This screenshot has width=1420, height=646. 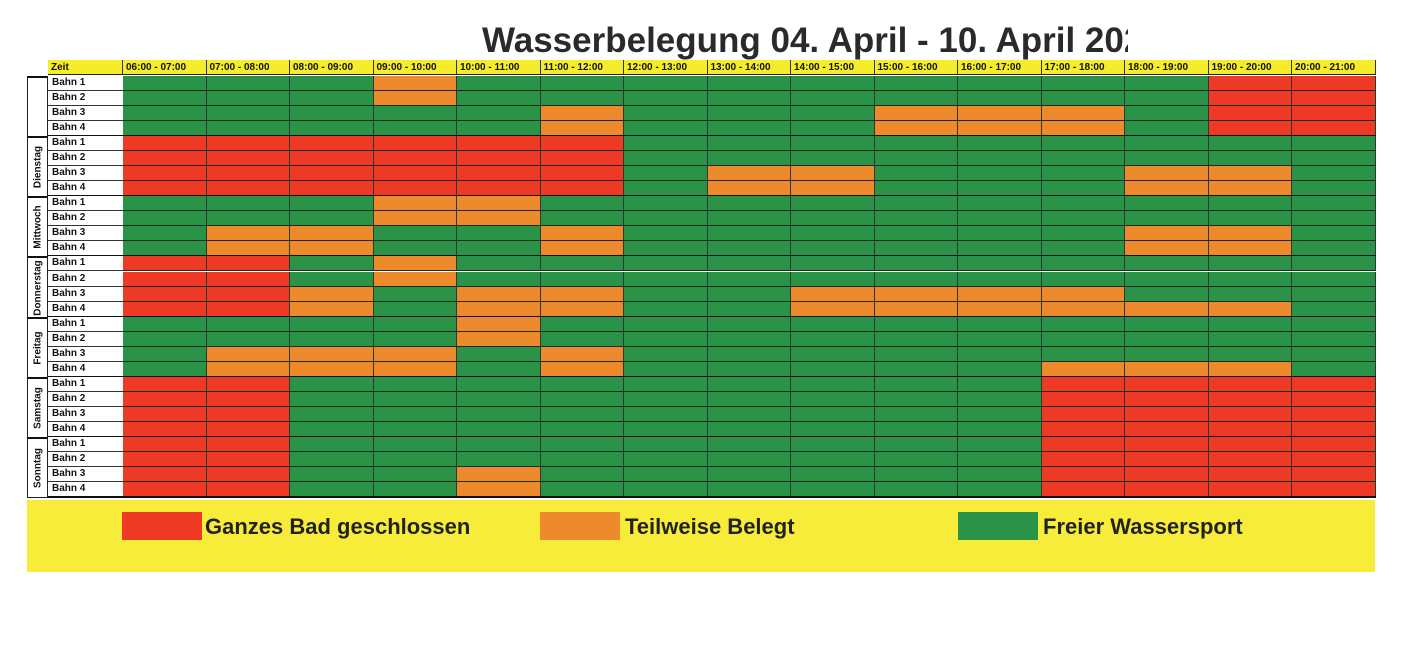 What do you see at coordinates (85, 264) in the screenshot?
I see `lane-label: Bahn 1` at bounding box center [85, 264].